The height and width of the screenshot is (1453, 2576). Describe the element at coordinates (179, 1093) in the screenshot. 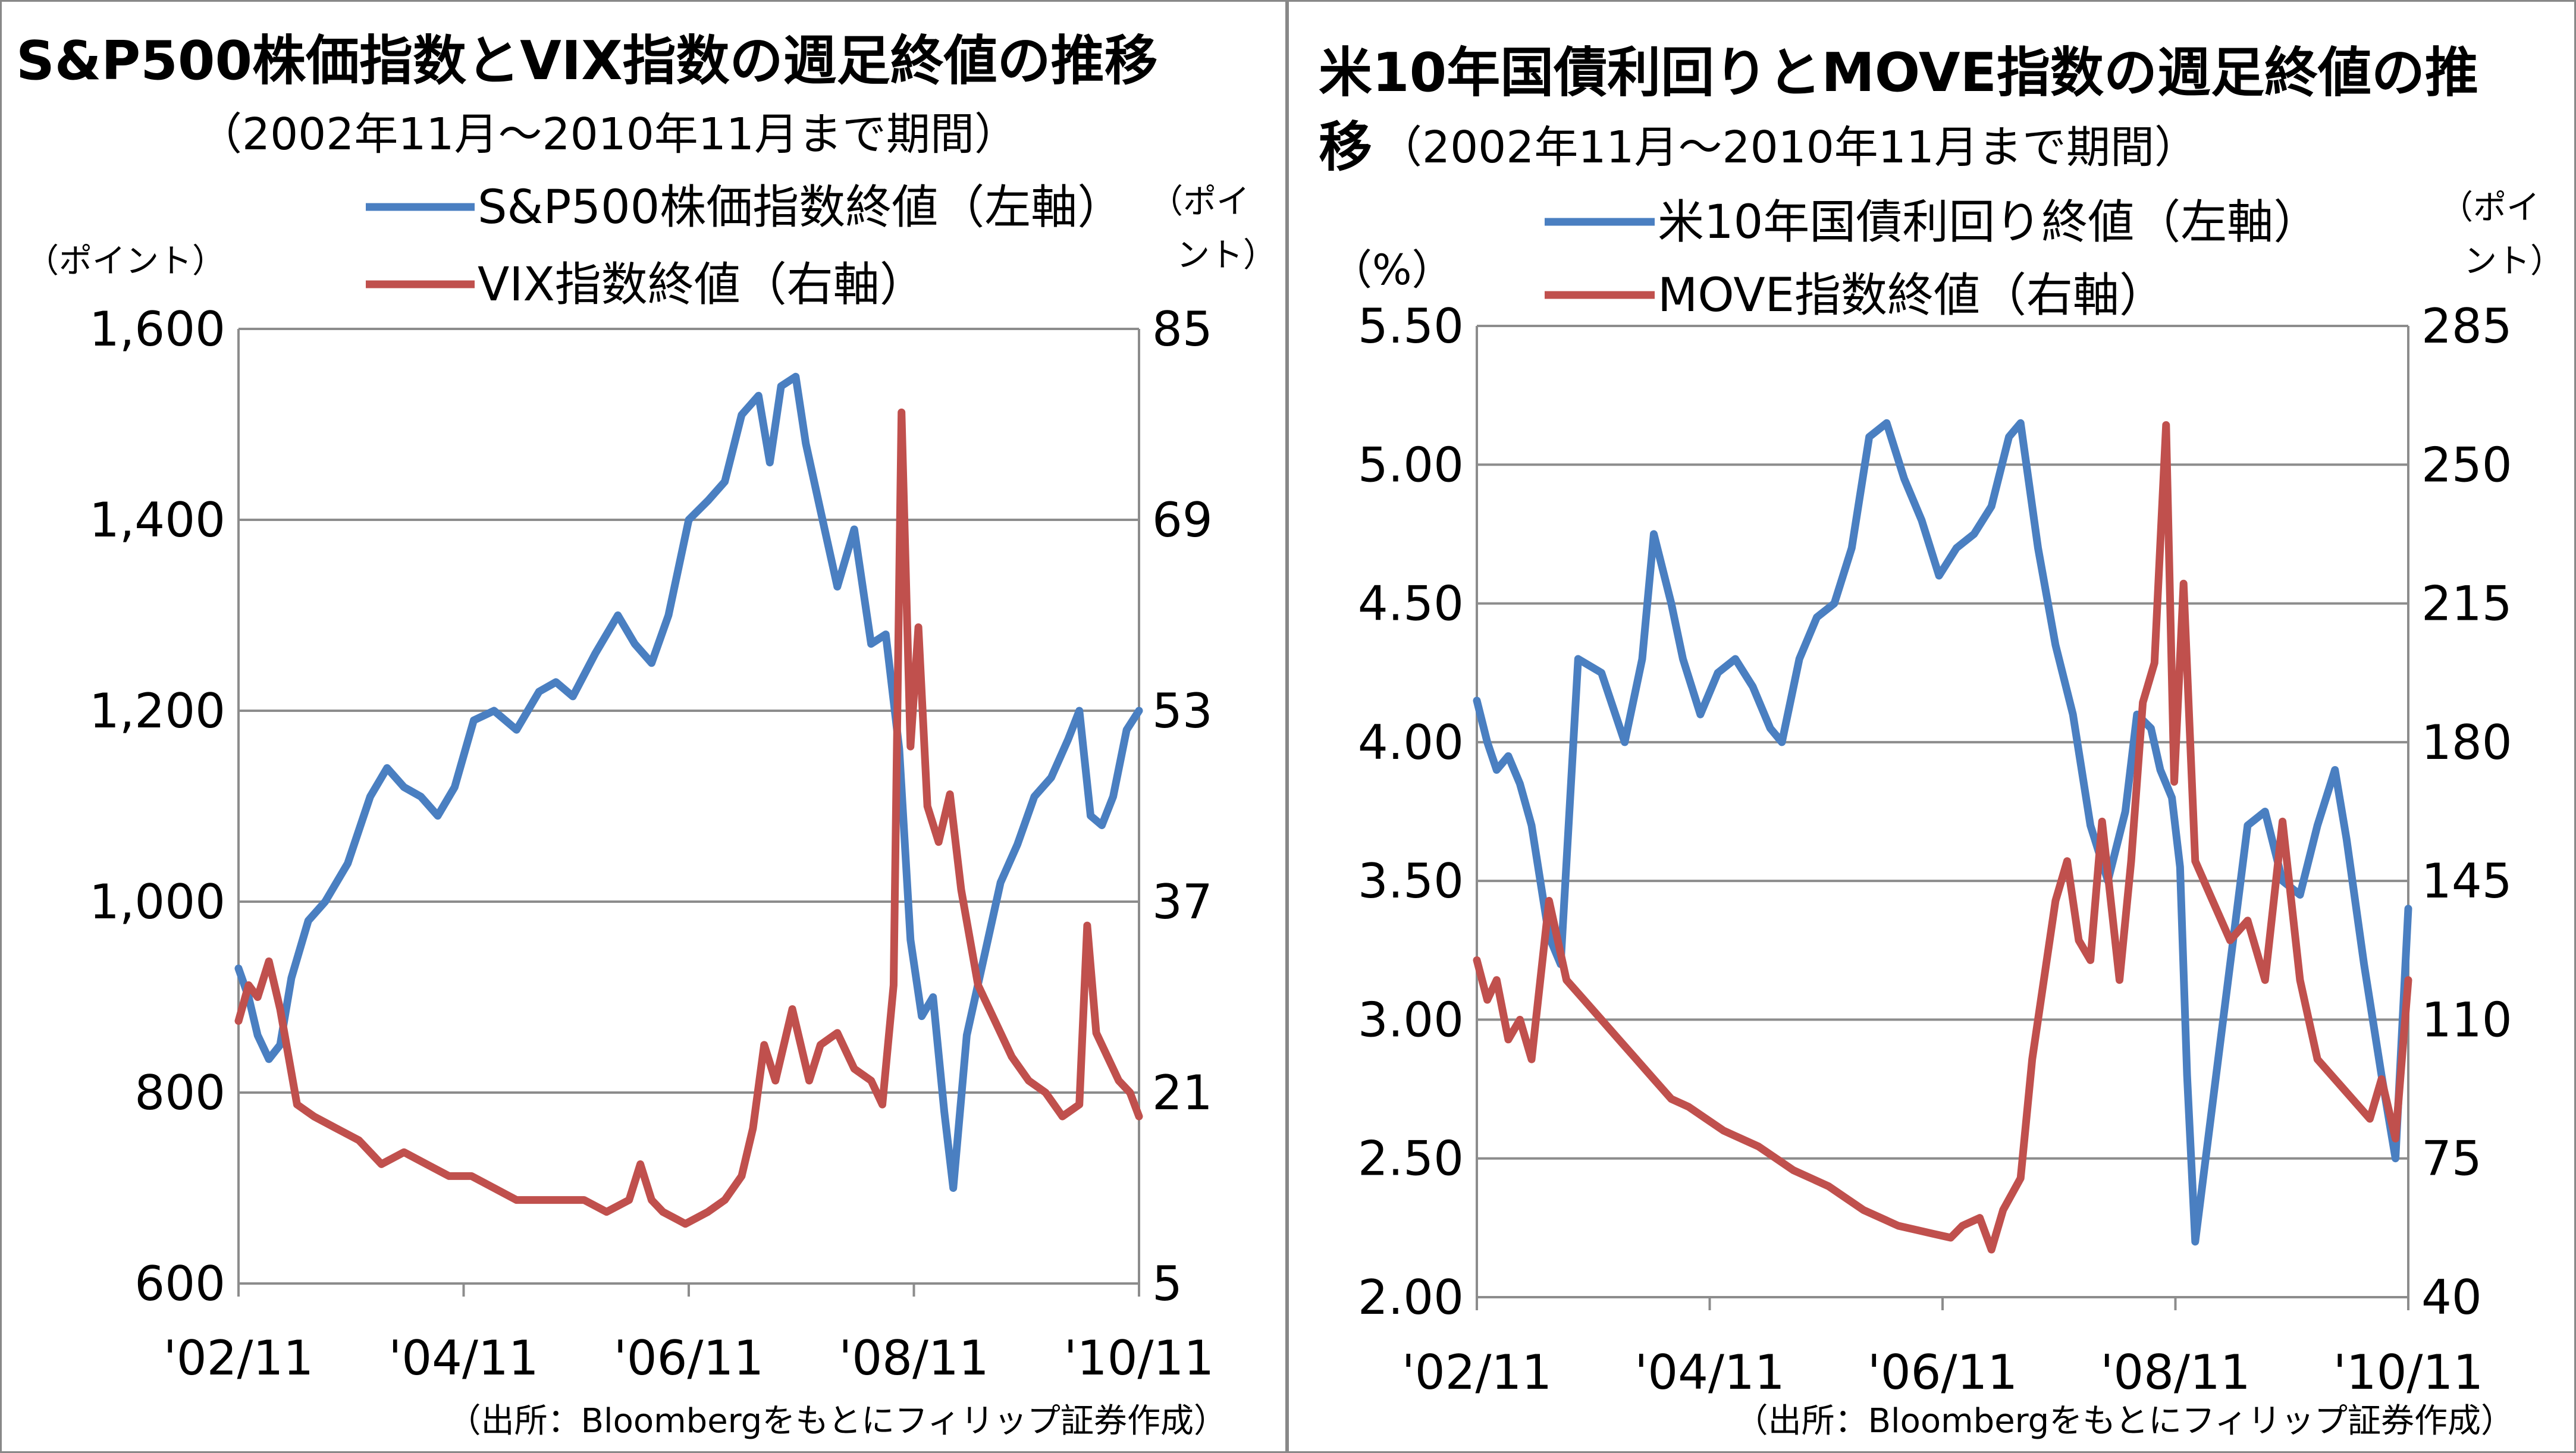

I see `left-axis-tick-label: 800` at that location.